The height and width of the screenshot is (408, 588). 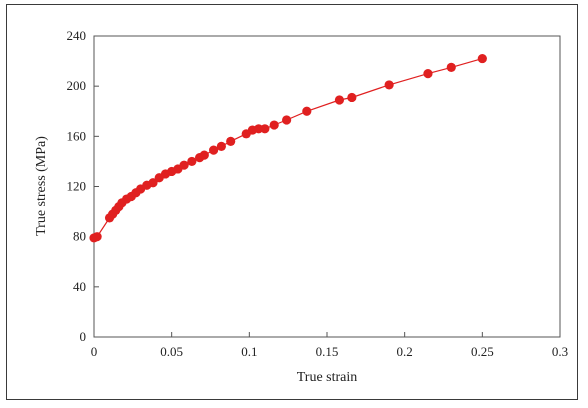 What do you see at coordinates (327, 377) in the screenshot?
I see `x-axis-title: True strain` at bounding box center [327, 377].